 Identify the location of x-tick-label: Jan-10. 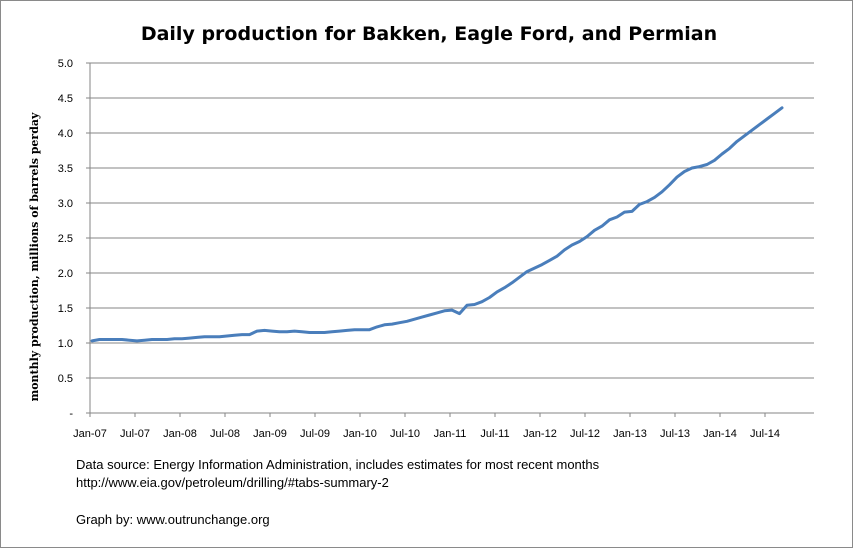
(360, 434).